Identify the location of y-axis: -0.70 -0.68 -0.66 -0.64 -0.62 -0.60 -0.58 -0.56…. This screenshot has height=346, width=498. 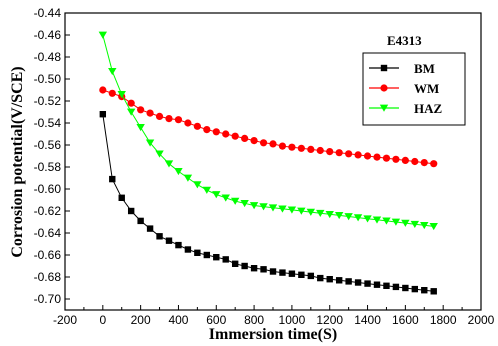
(52, 156).